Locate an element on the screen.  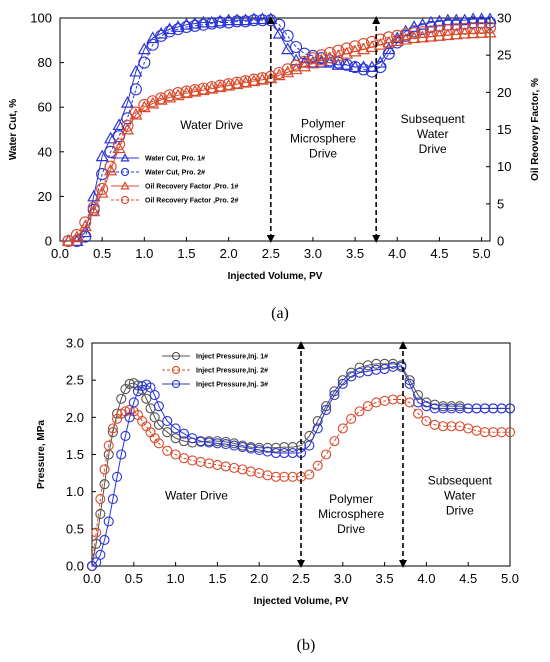
y-tick-label: 3.0 is located at coordinates (75, 343).